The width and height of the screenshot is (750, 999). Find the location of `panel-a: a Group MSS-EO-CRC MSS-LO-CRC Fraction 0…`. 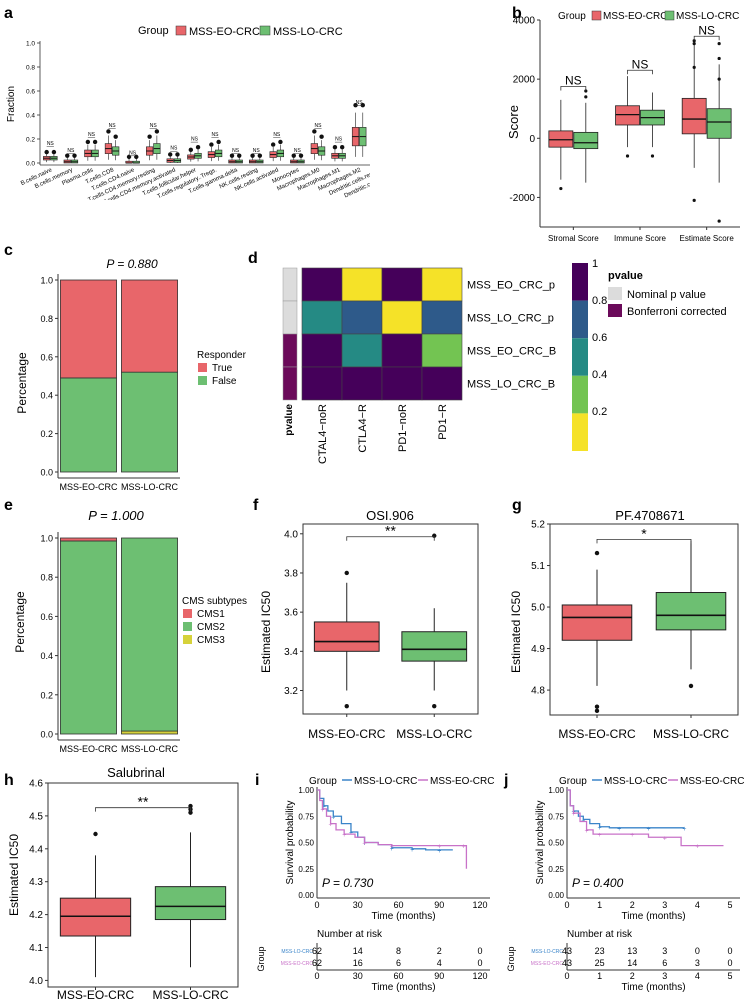

panel-a: a Group MSS-EO-CRC MSS-LO-CRC Fraction 0… is located at coordinates (187, 102).